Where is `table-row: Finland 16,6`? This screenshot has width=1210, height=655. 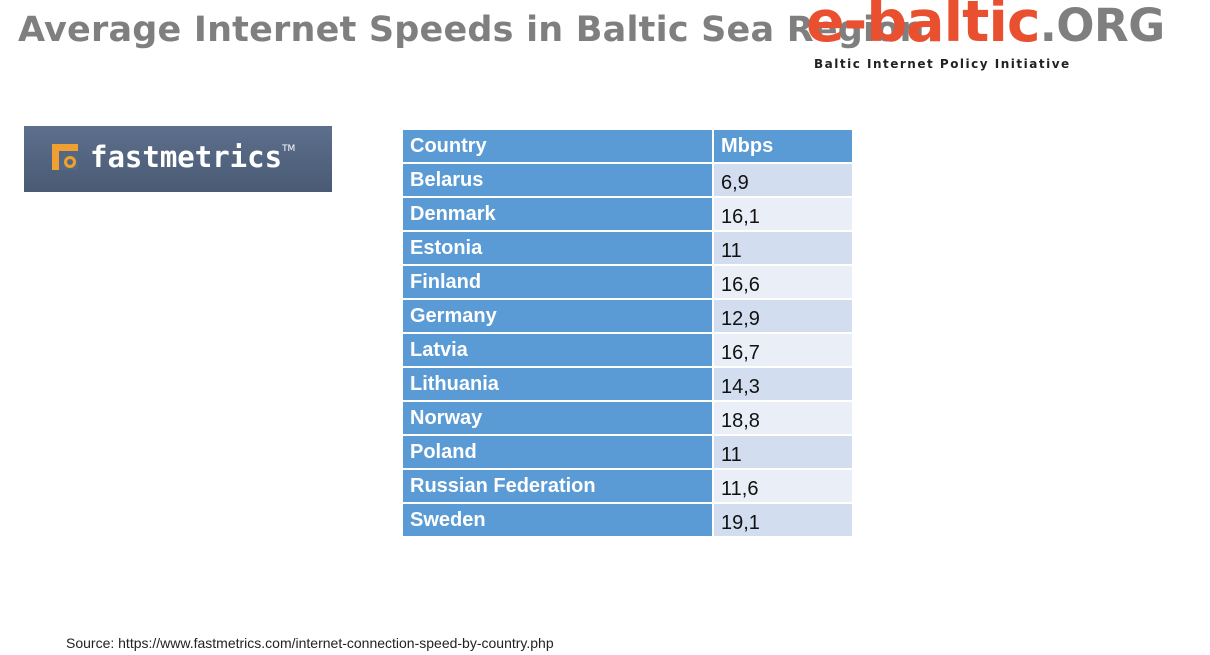 table-row: Finland 16,6 is located at coordinates (627, 282).